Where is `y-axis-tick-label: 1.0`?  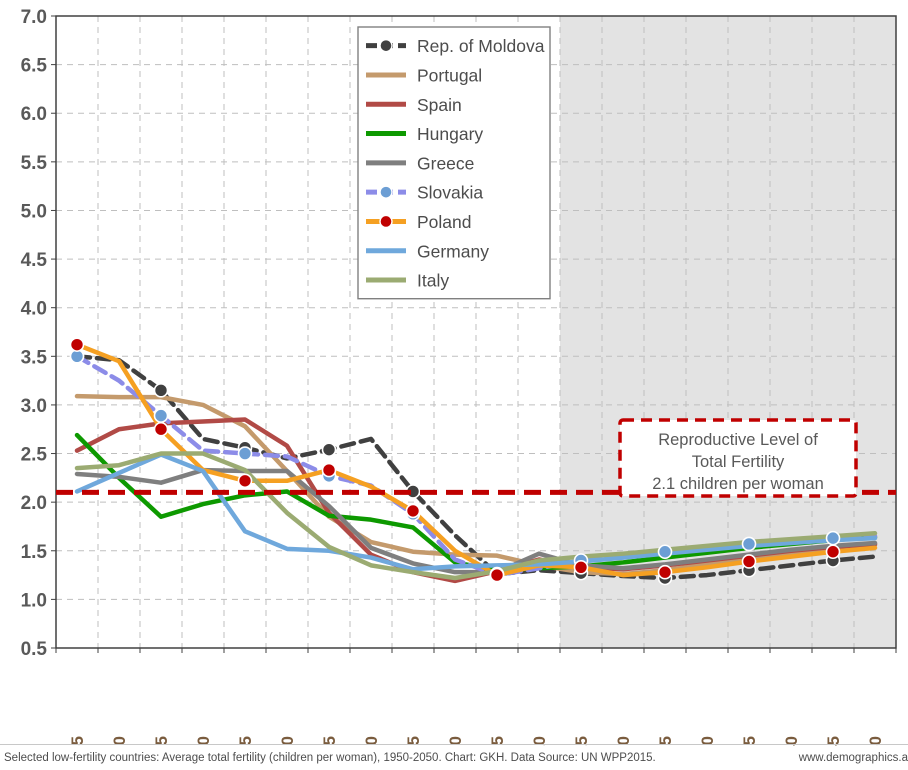 y-axis-tick-label: 1.0 is located at coordinates (34, 600).